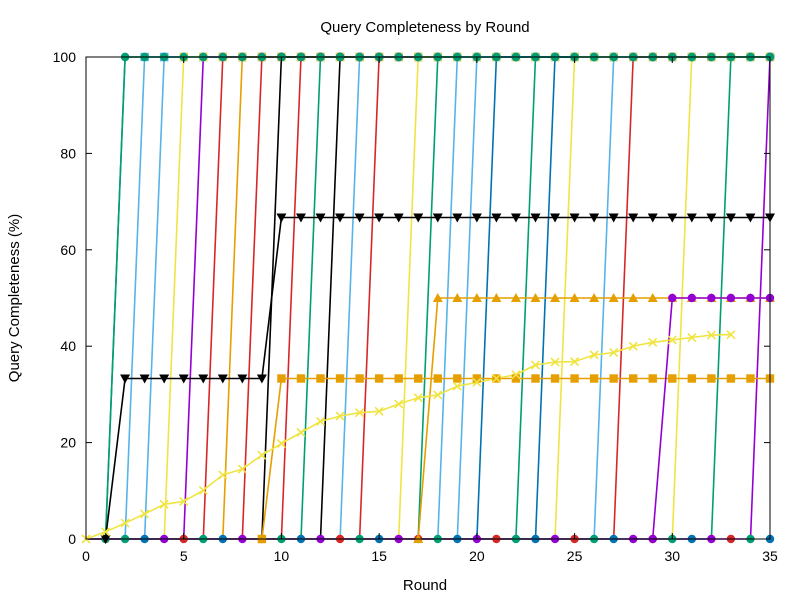  I want to click on y-tick-label: 100, so click(65, 57).